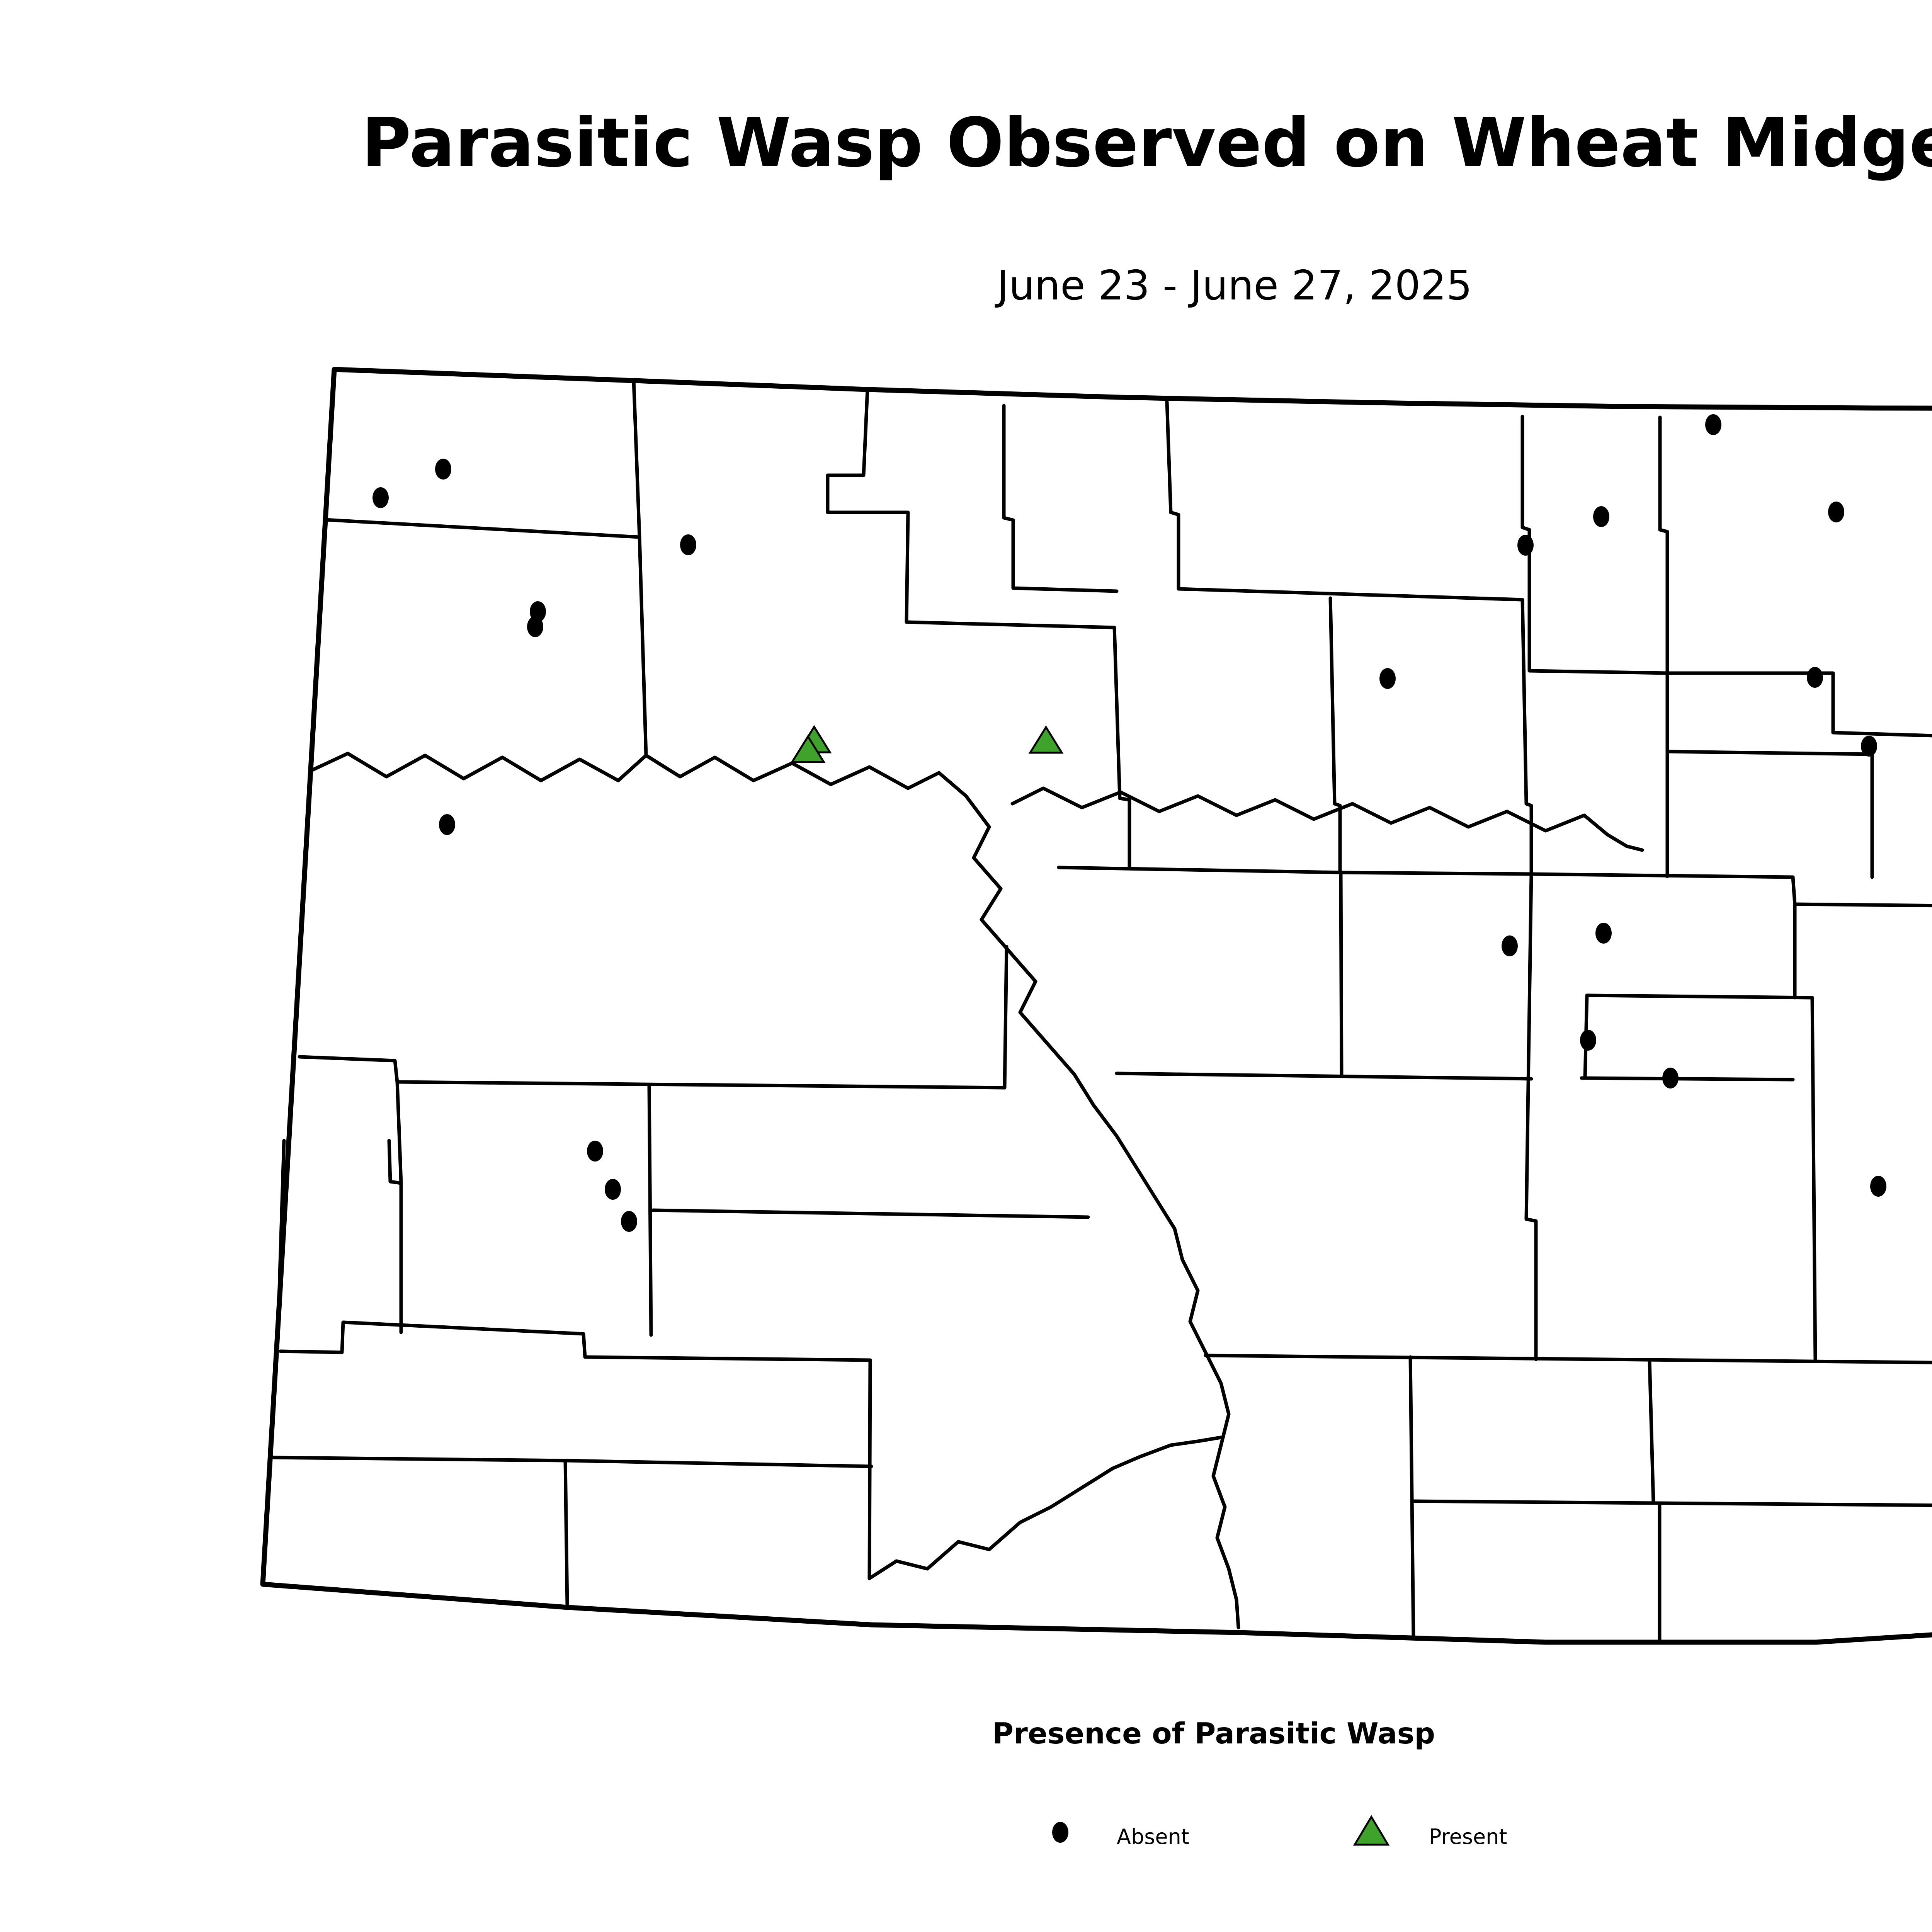 The height and width of the screenshot is (1932, 1932). What do you see at coordinates (1153, 1837) in the screenshot?
I see `legend-absent-label: Absent` at bounding box center [1153, 1837].